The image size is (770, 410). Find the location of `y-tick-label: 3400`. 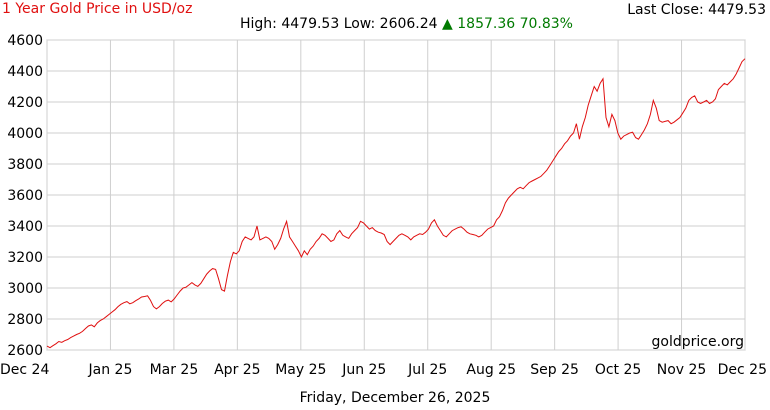

y-tick-label: 3400 is located at coordinates (25, 227).